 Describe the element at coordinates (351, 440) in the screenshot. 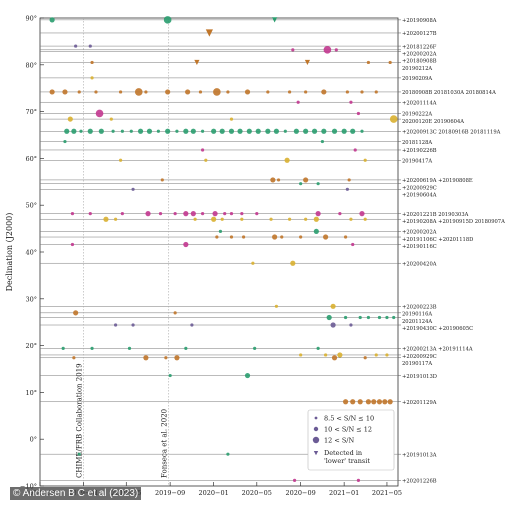

I see `legend-box` at that location.